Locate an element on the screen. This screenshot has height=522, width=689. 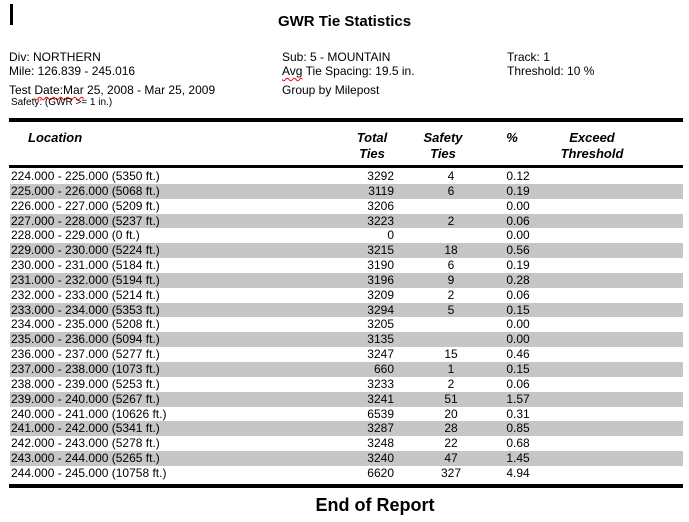
threshold-label: Threshold: 10 % is located at coordinates (551, 71).